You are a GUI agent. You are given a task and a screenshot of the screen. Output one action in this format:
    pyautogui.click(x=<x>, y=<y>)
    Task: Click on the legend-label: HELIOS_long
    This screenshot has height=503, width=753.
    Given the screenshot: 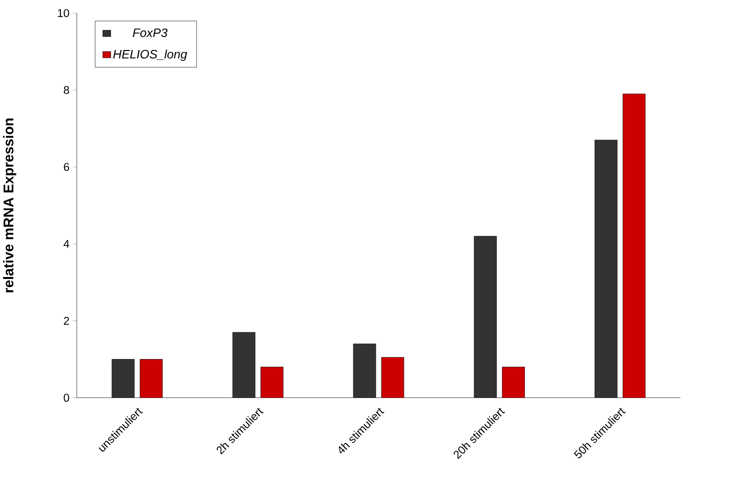 What is the action you would take?
    pyautogui.click(x=150, y=56)
    